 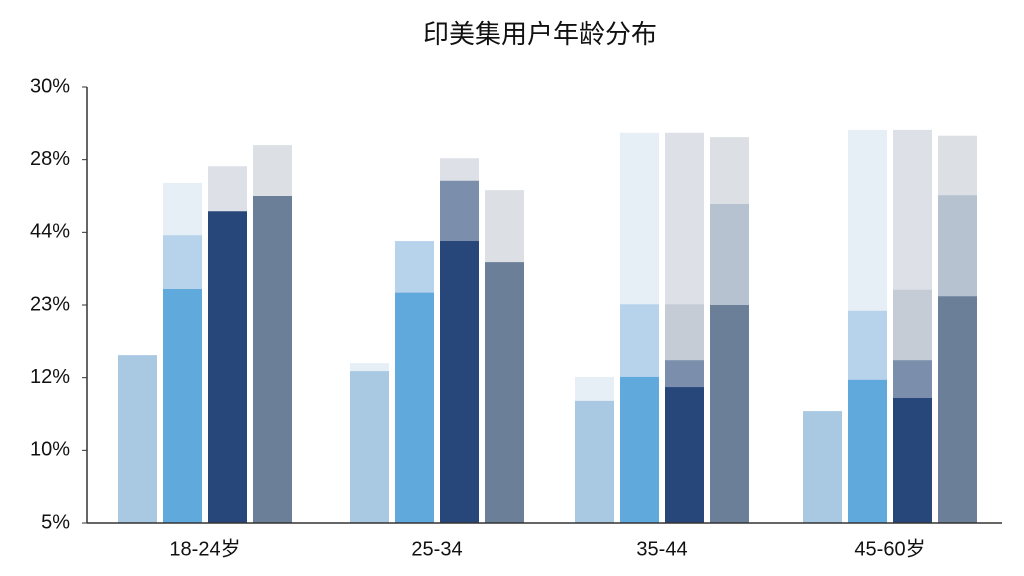 What do you see at coordinates (50, 159) in the screenshot?
I see `y-tick-label: 28%` at bounding box center [50, 159].